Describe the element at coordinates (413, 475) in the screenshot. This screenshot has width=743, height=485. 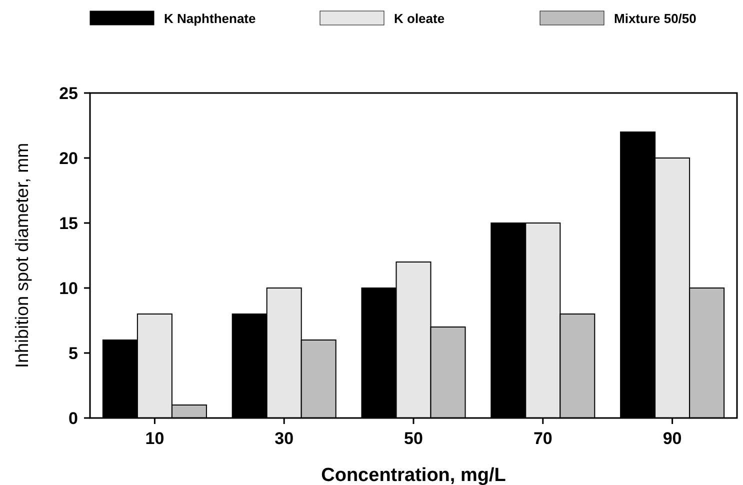
I see `x-axis-title: Concentration, mg/L` at that location.